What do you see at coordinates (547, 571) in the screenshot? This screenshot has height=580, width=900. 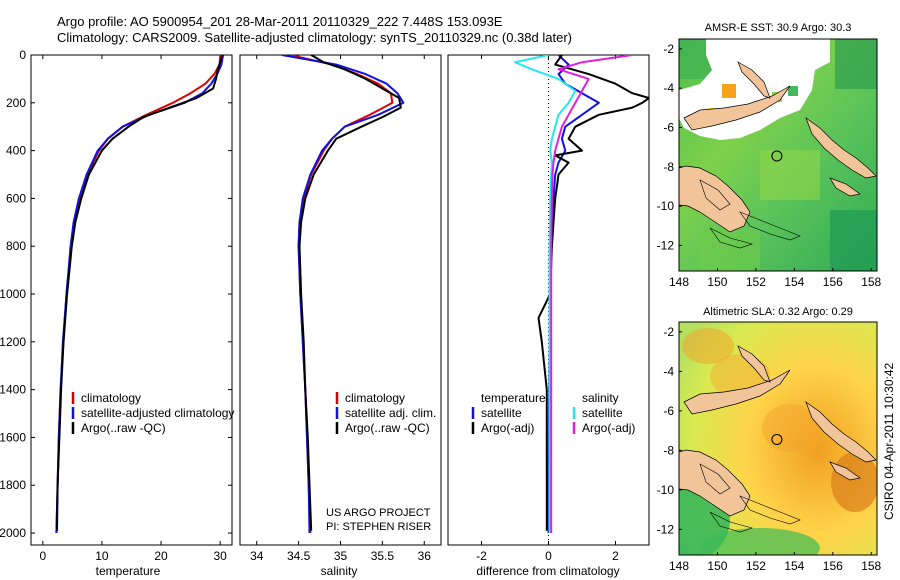 I see `difference-x-label: difference from climatology` at bounding box center [547, 571].